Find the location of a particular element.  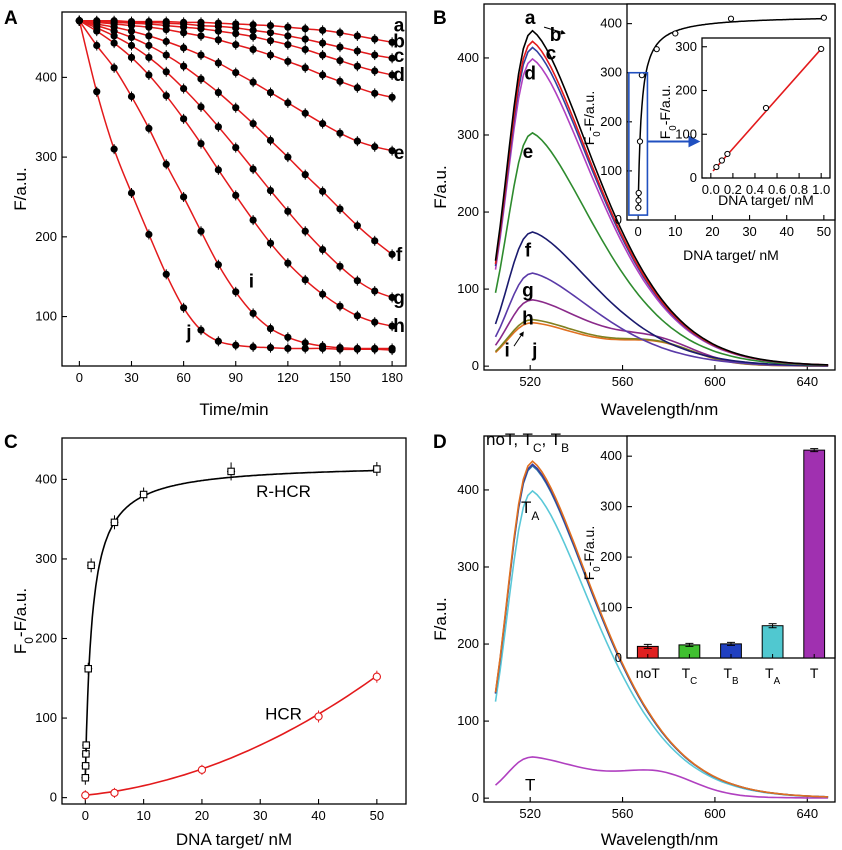

panel-a-curve-label-g: g is located at coordinates (399, 298).